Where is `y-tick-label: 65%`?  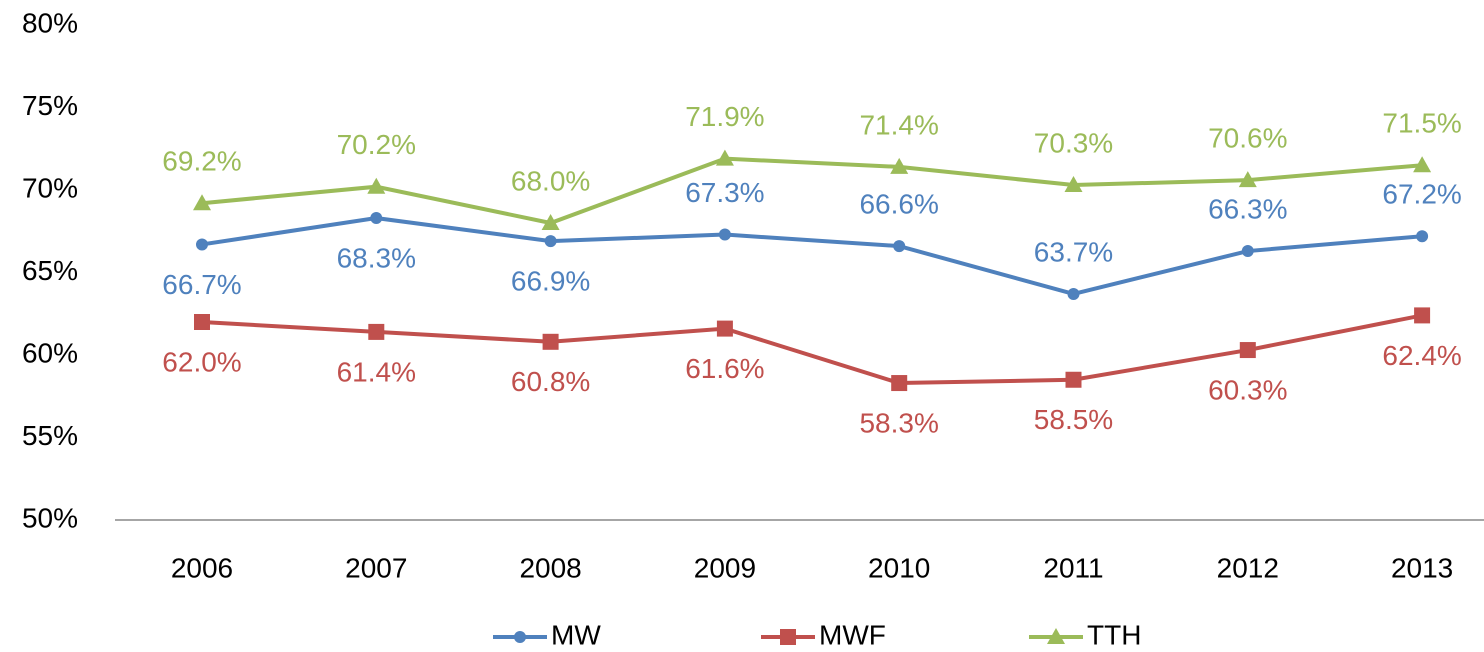
y-tick-label: 65% is located at coordinates (50, 270).